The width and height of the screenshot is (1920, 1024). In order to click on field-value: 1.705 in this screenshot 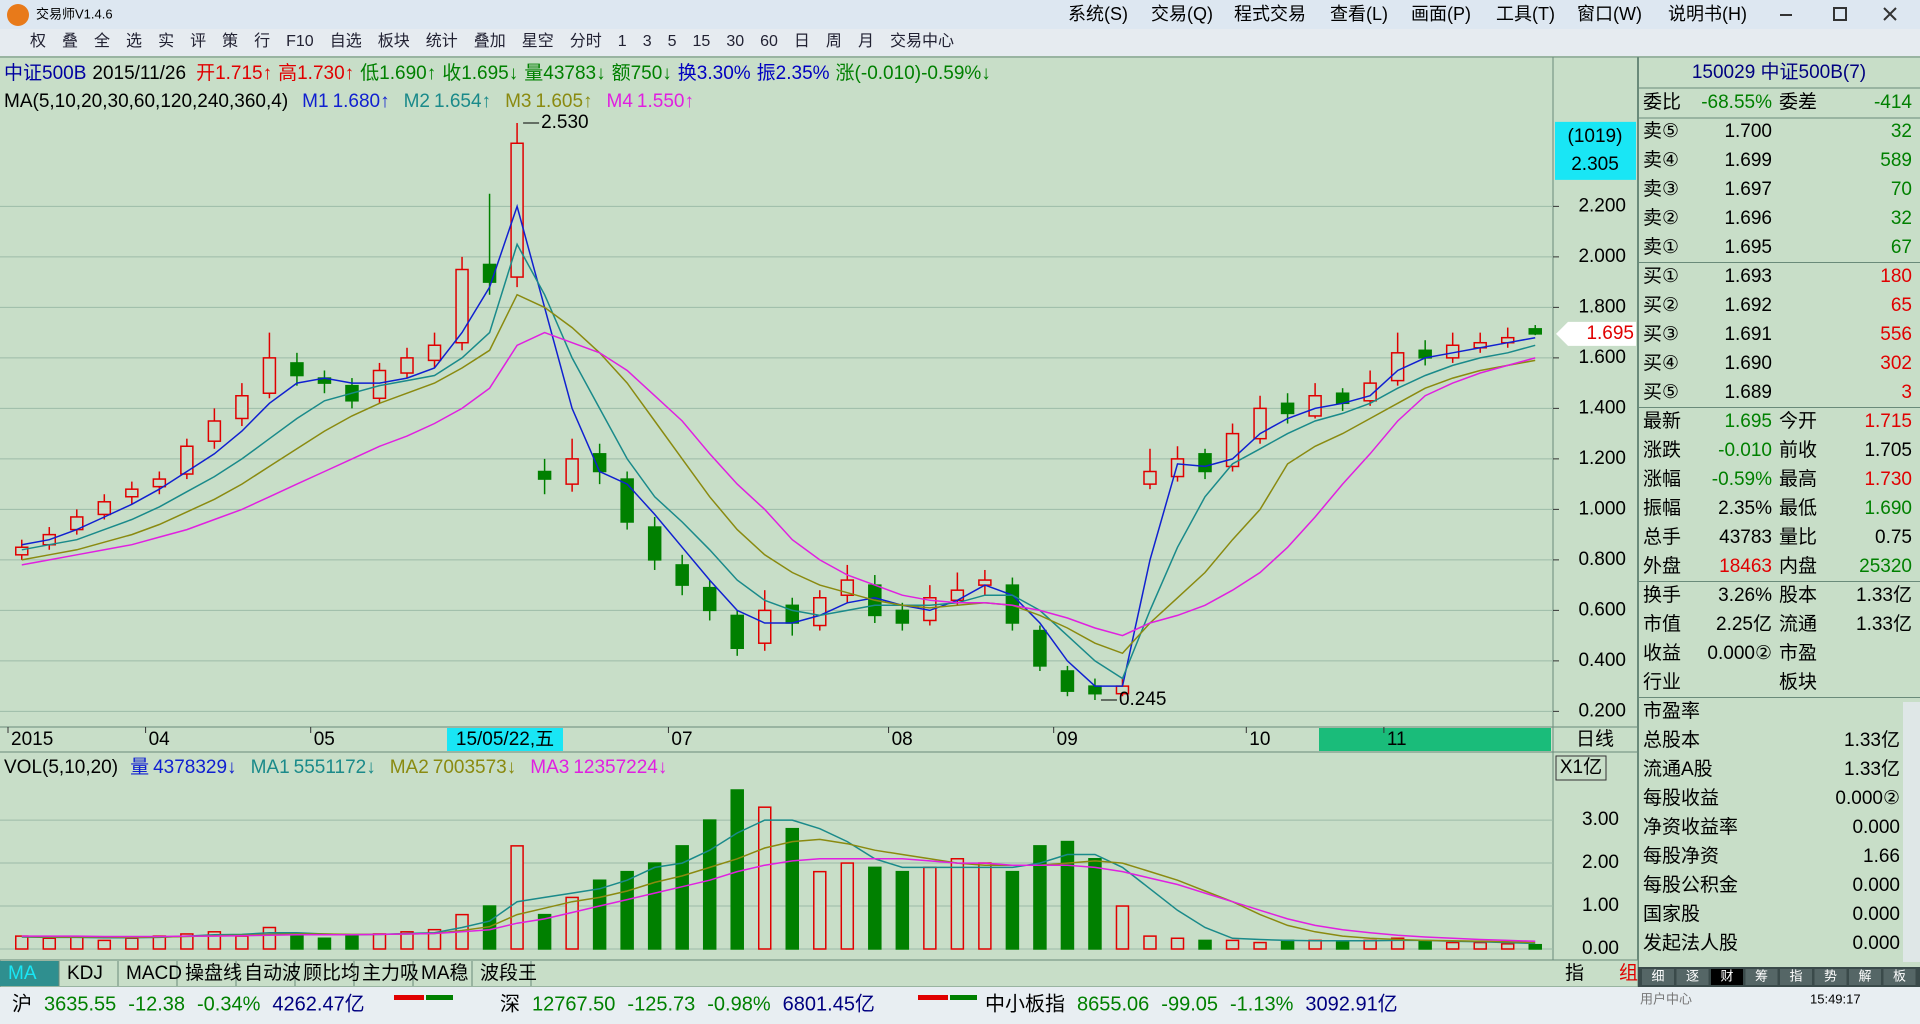, I will do `click(1888, 450)`.